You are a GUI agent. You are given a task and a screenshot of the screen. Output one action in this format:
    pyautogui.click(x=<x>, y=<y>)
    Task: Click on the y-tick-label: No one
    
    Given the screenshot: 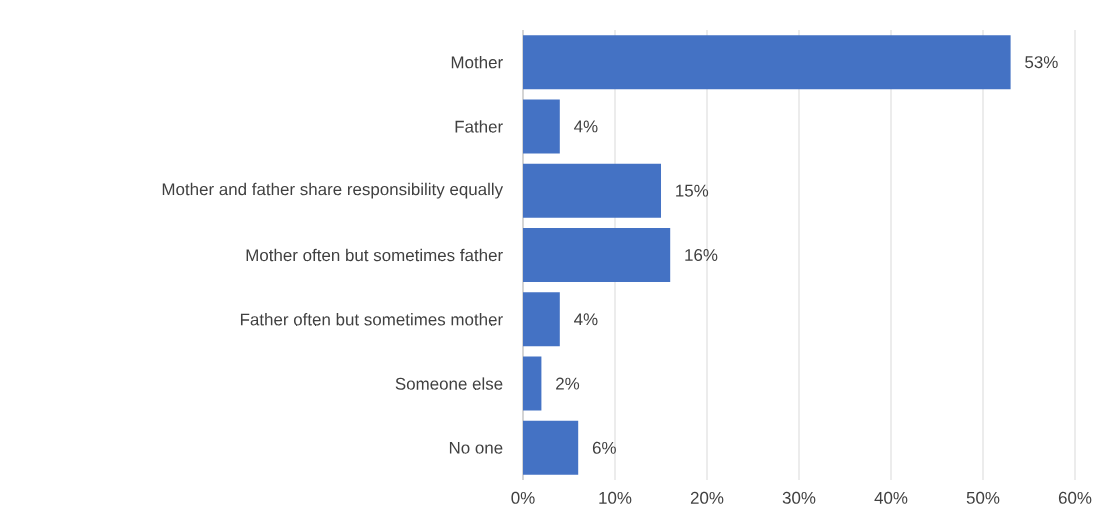 What is the action you would take?
    pyautogui.click(x=476, y=447)
    